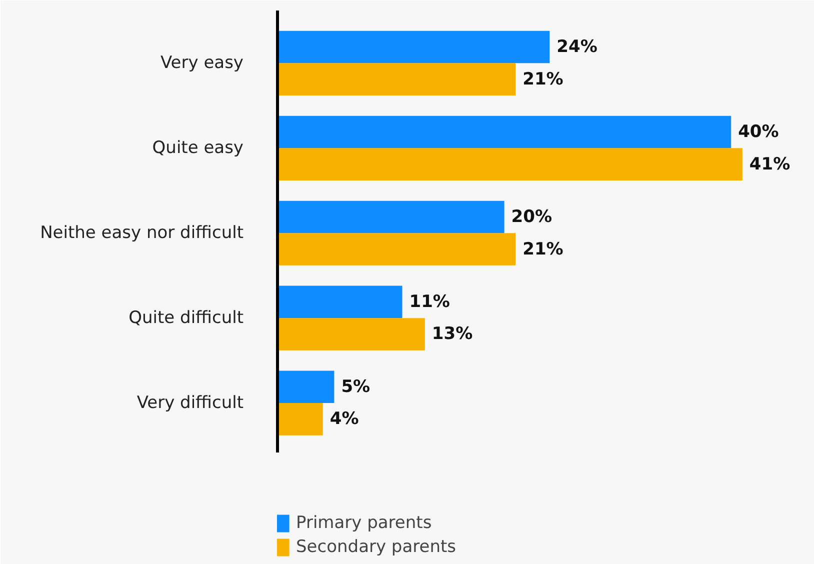  Describe the element at coordinates (758, 132) in the screenshot. I see `data-label: 40%` at that location.